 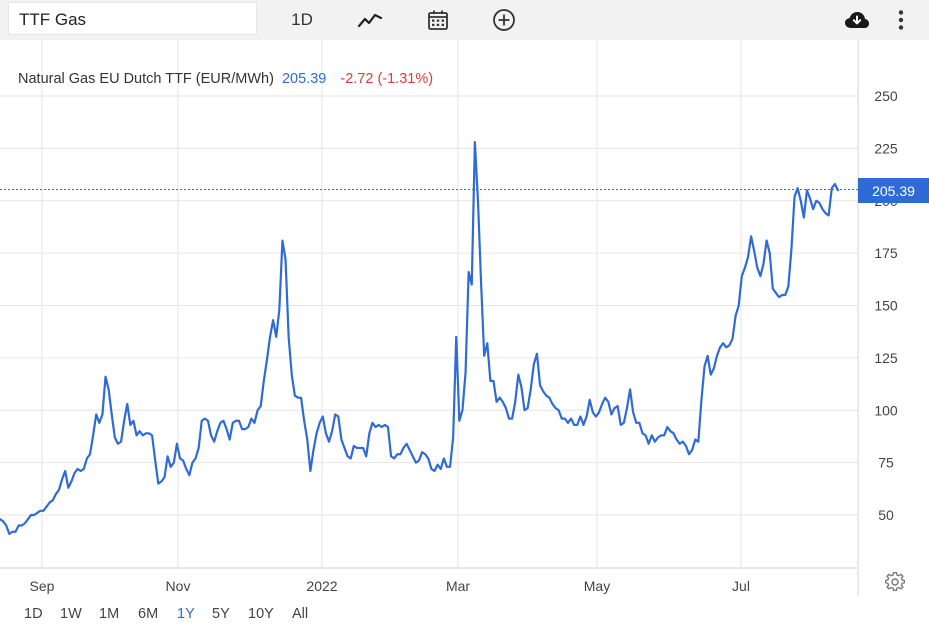 I want to click on period-1d: 1D, so click(x=33, y=614).